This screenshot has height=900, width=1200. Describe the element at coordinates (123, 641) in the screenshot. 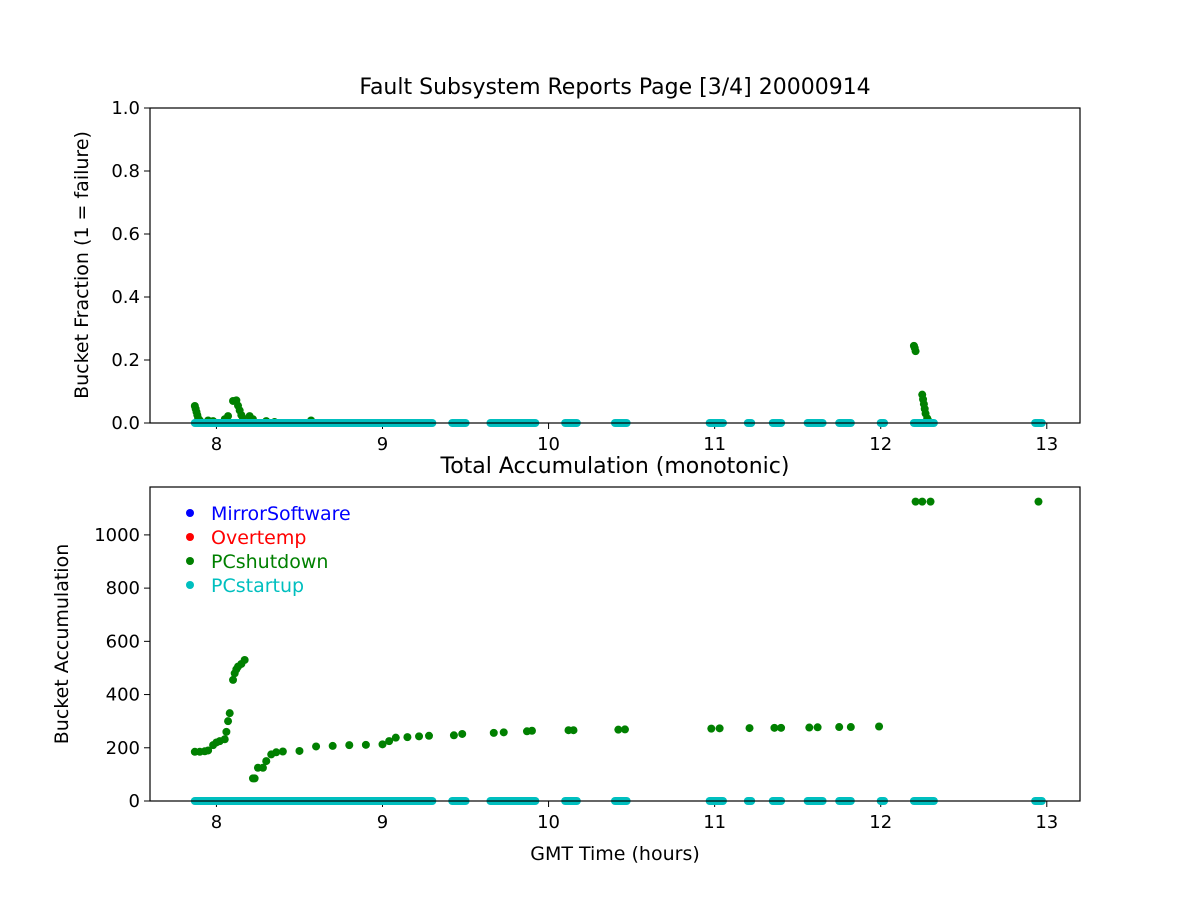

I see `accumulation-y-tick-label: 600` at that location.